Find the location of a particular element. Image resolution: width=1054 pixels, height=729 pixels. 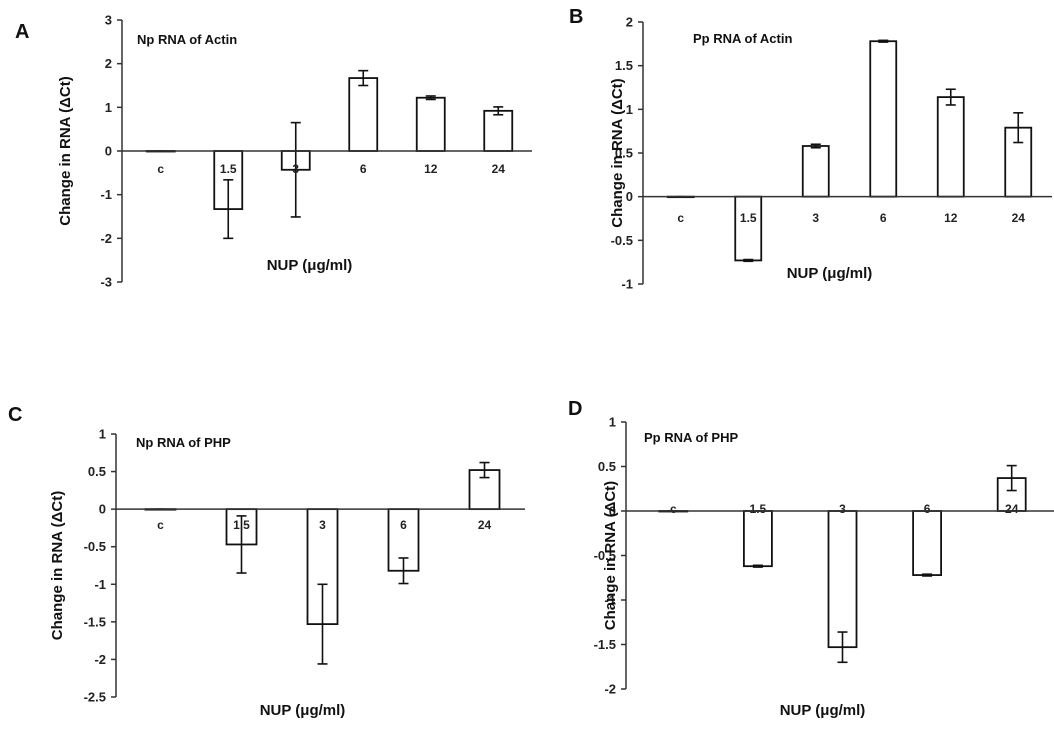

panel-letter-a: A is located at coordinates (22, 32).